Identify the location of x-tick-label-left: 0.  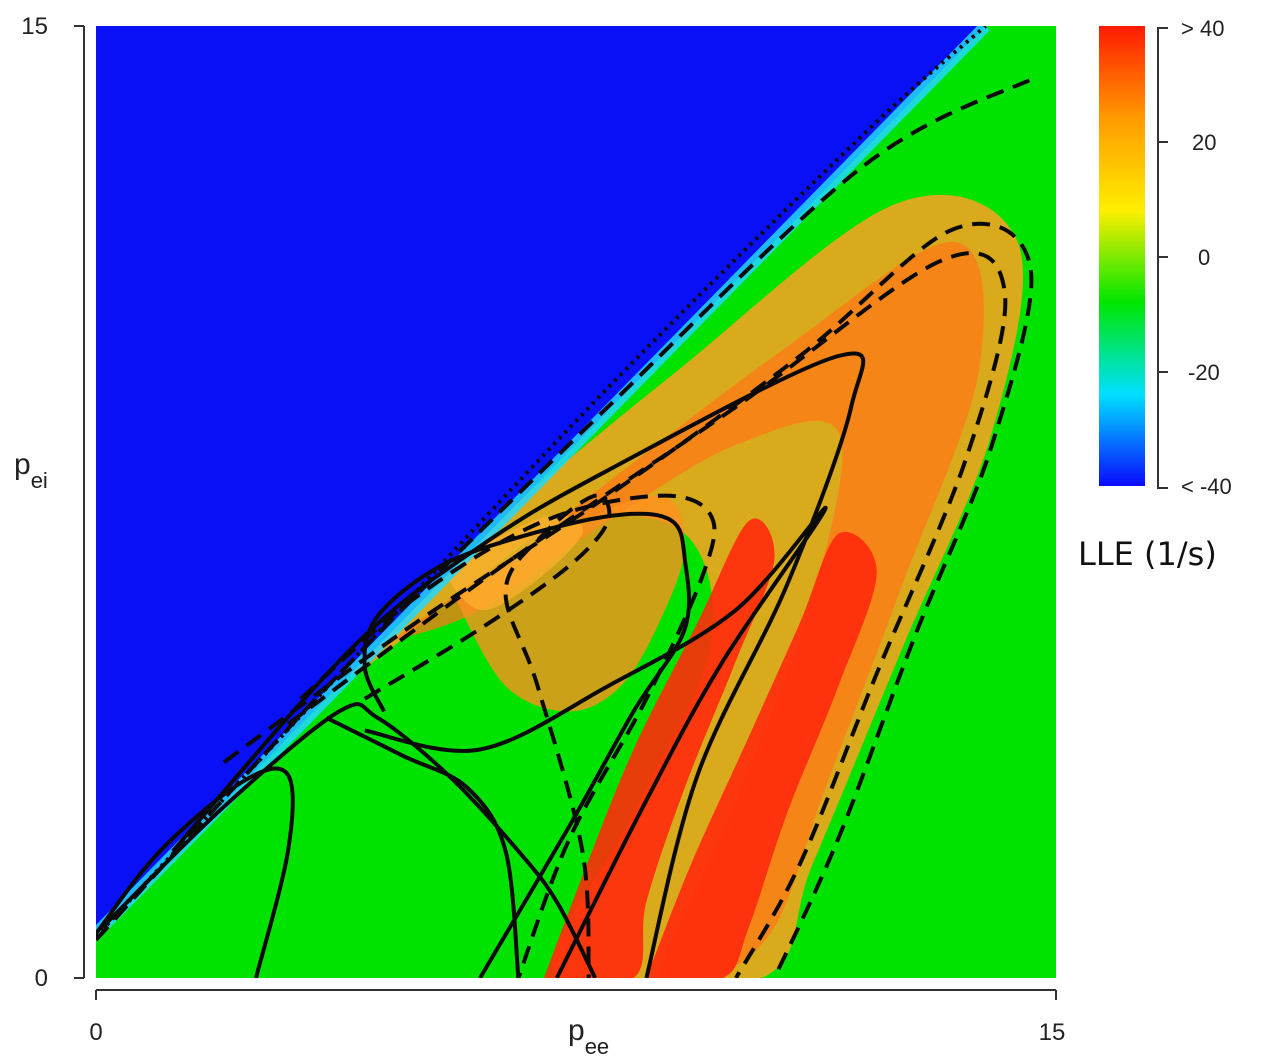
(95, 1032).